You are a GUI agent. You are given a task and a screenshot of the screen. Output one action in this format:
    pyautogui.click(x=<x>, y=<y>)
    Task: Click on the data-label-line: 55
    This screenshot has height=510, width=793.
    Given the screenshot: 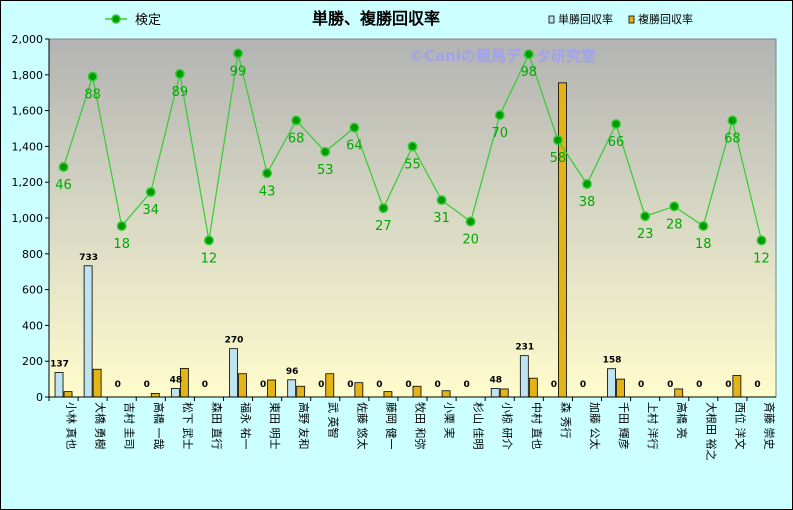 What is the action you would take?
    pyautogui.click(x=412, y=164)
    